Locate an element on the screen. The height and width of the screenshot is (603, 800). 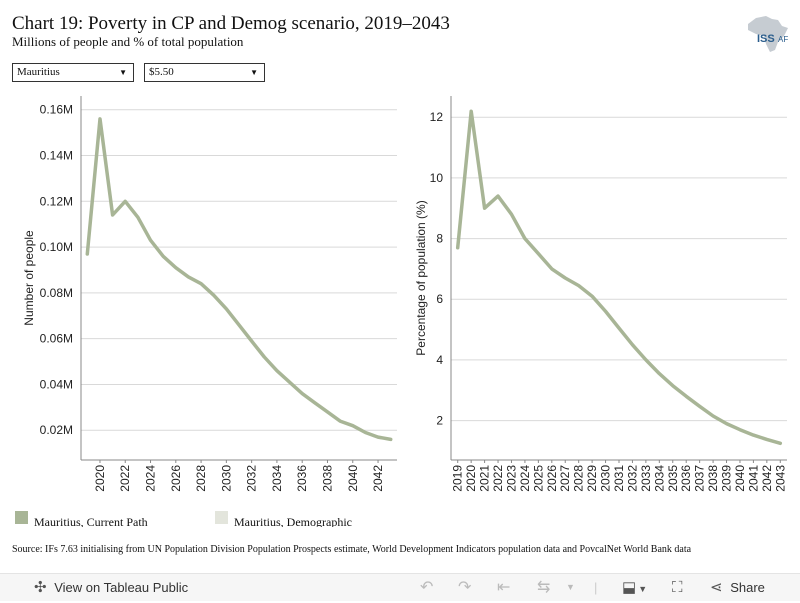
x-tick-label: 2035 is located at coordinates (673, 478).